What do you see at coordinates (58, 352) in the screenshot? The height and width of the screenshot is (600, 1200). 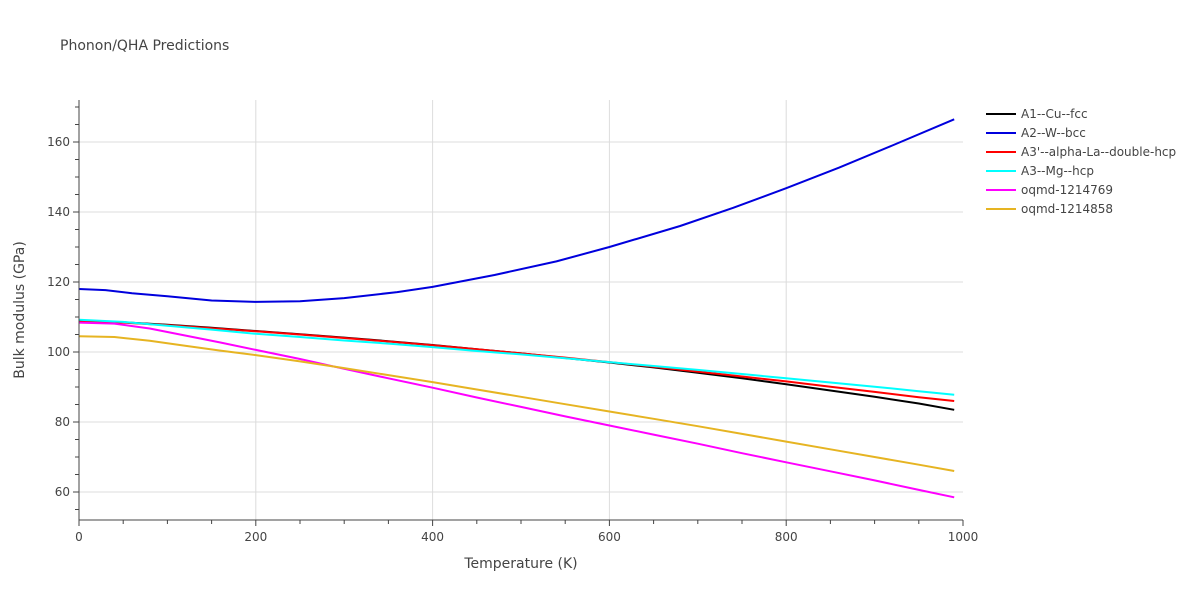 I see `y-tick-label: 100` at bounding box center [58, 352].